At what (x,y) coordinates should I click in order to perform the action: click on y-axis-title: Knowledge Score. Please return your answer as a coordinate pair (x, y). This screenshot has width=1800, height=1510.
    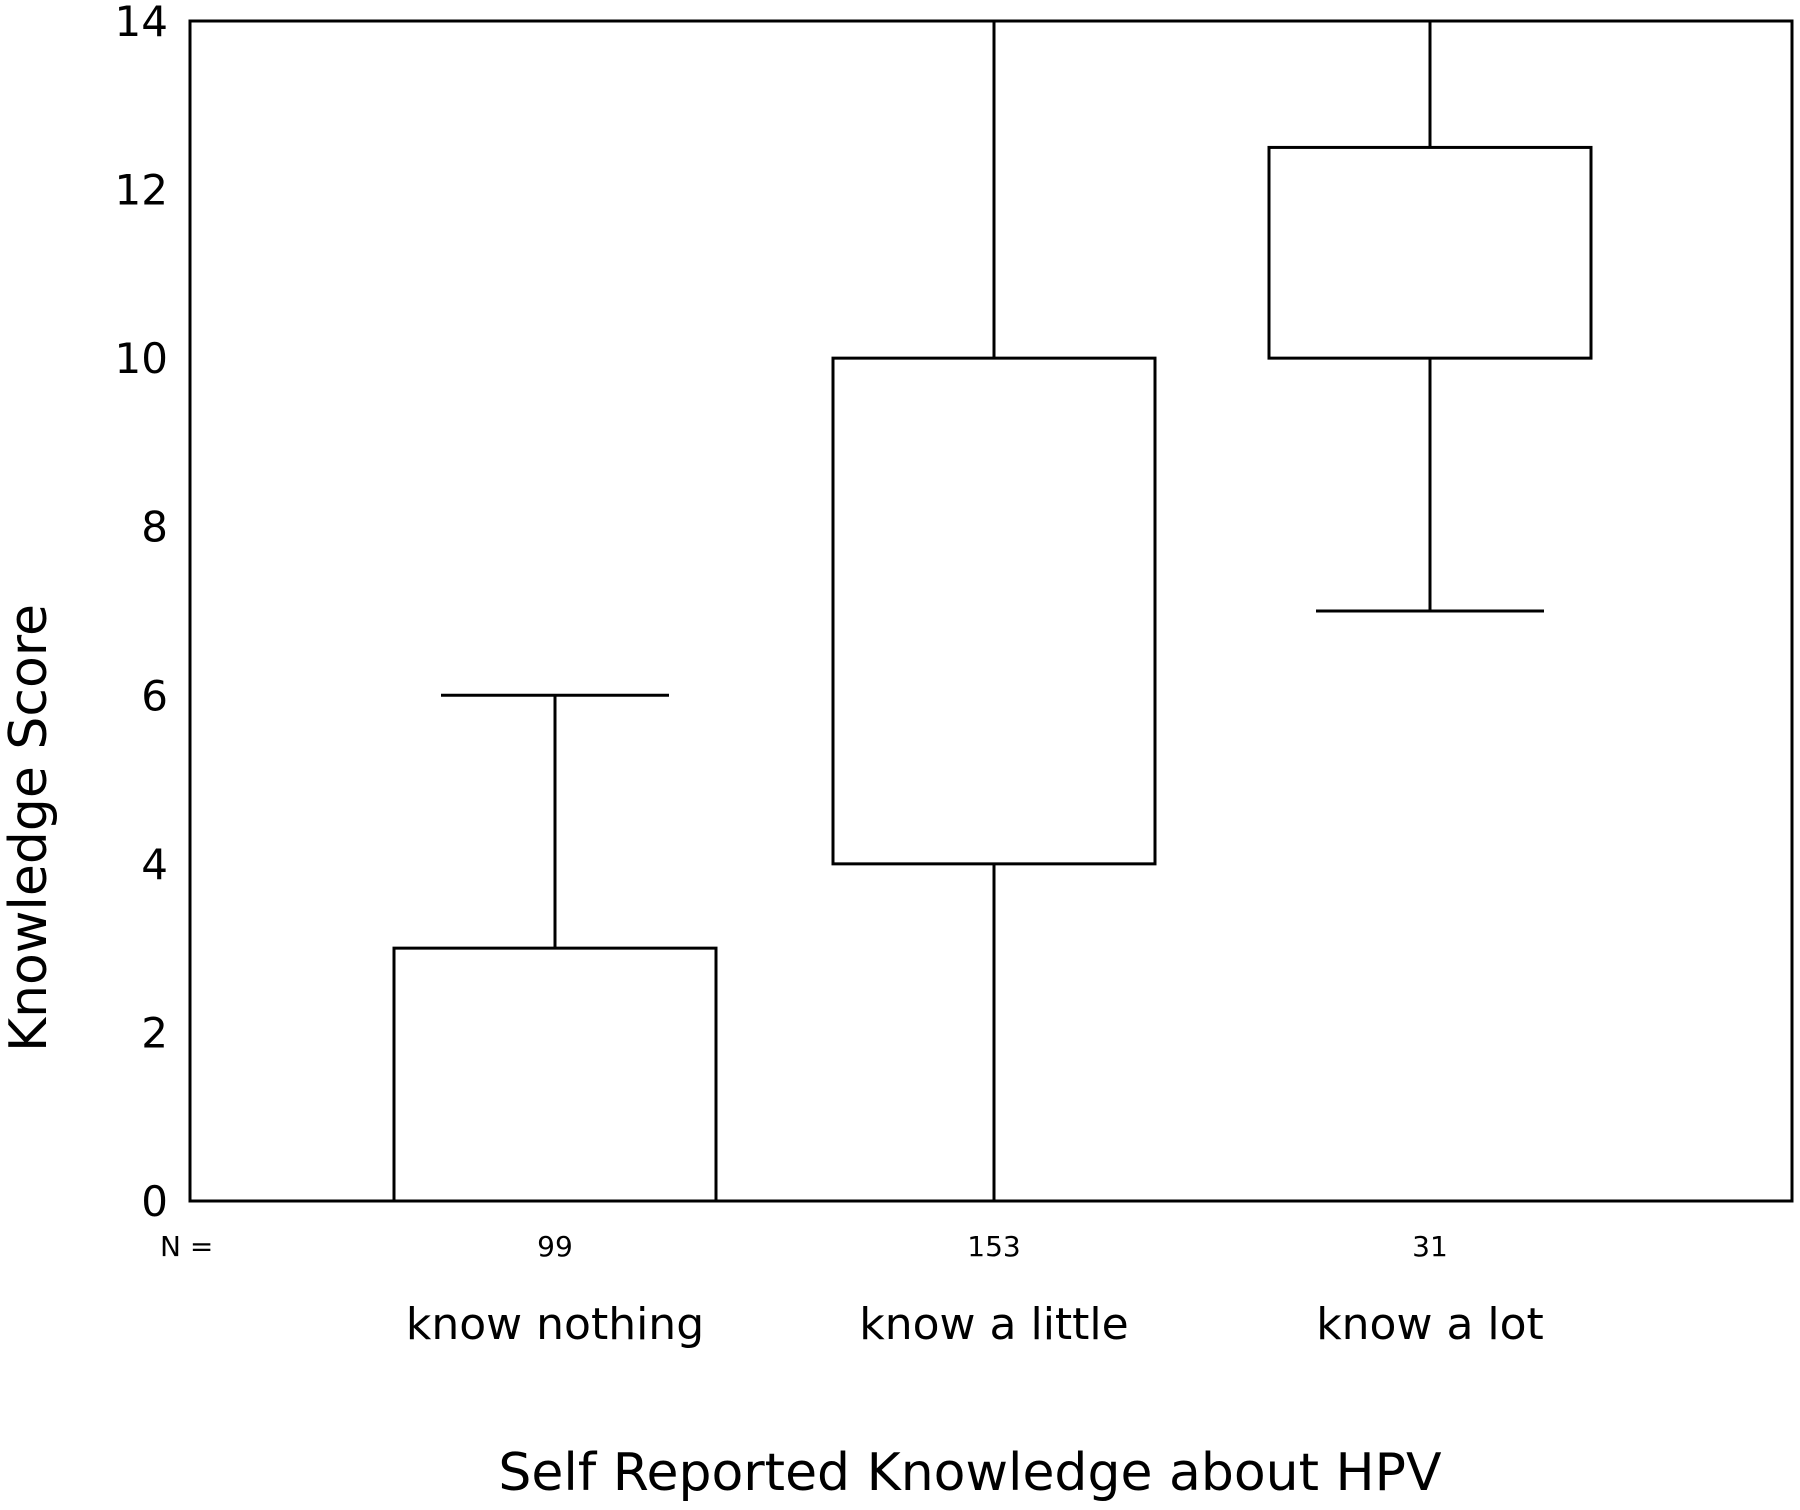
    Looking at the image, I should click on (29, 828).